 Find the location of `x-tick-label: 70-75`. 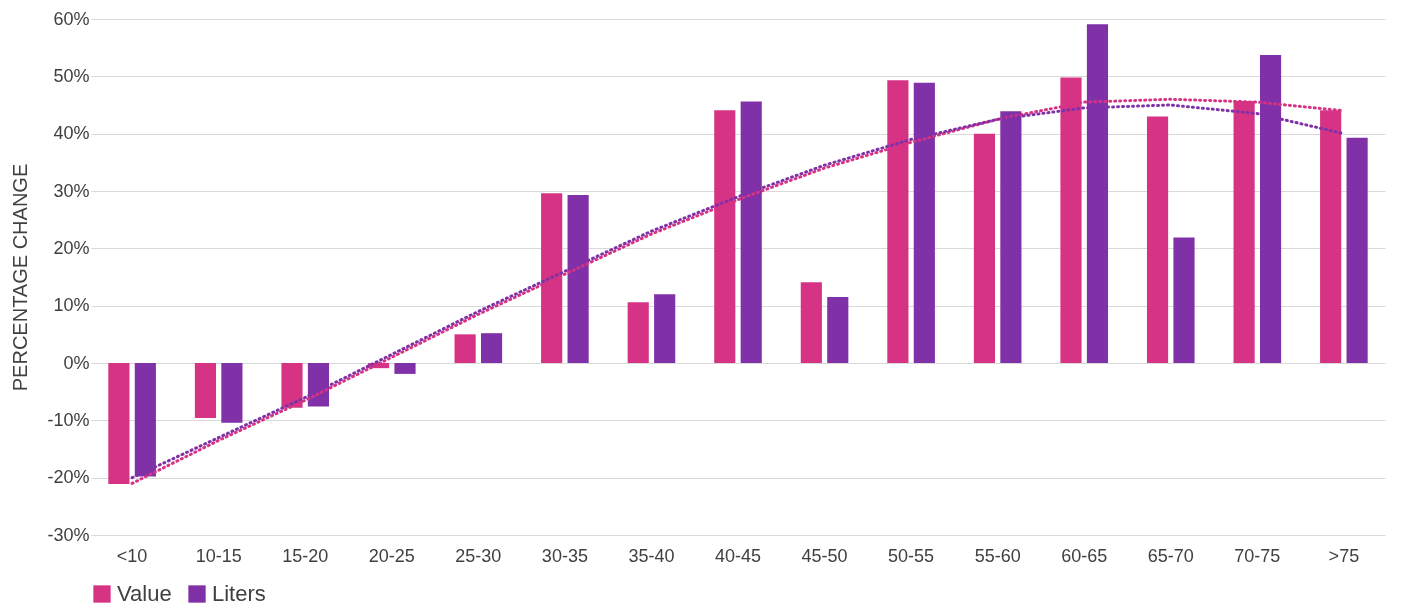

x-tick-label: 70-75 is located at coordinates (1257, 555).